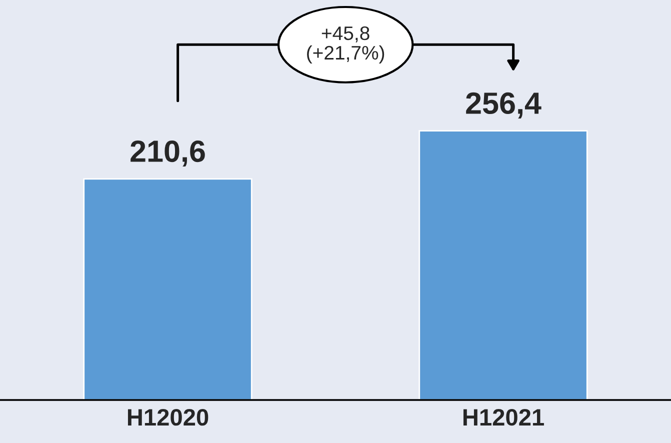  I want to click on x-tick-label: H12021, so click(503, 417).